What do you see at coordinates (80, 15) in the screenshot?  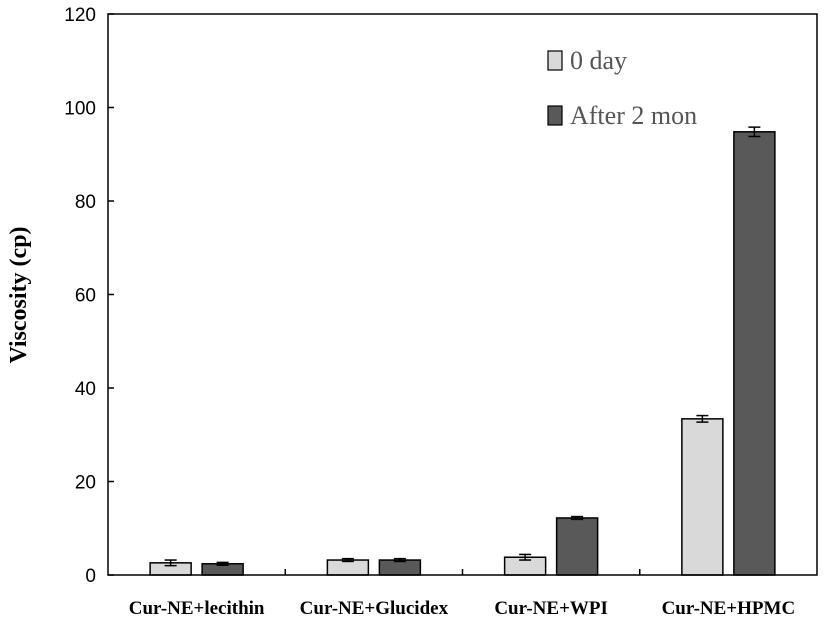 I see `y-tick-label: 120` at bounding box center [80, 15].